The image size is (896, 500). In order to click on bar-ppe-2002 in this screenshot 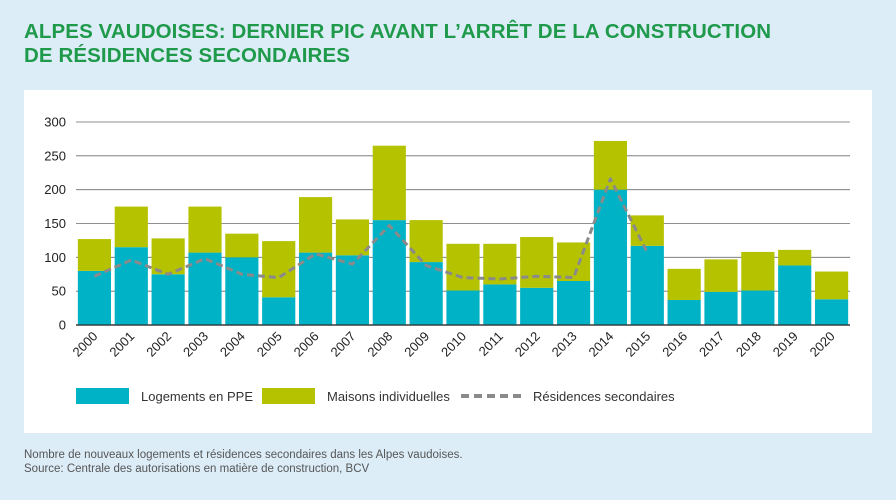, I will do `click(168, 299)`.